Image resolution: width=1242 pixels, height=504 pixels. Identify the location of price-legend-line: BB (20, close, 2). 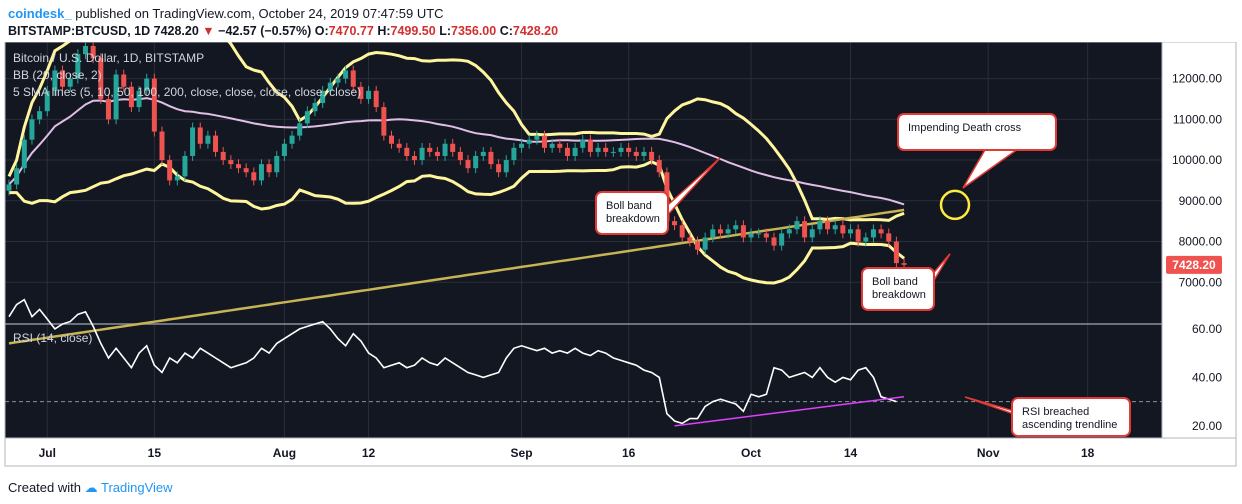
(57, 75).